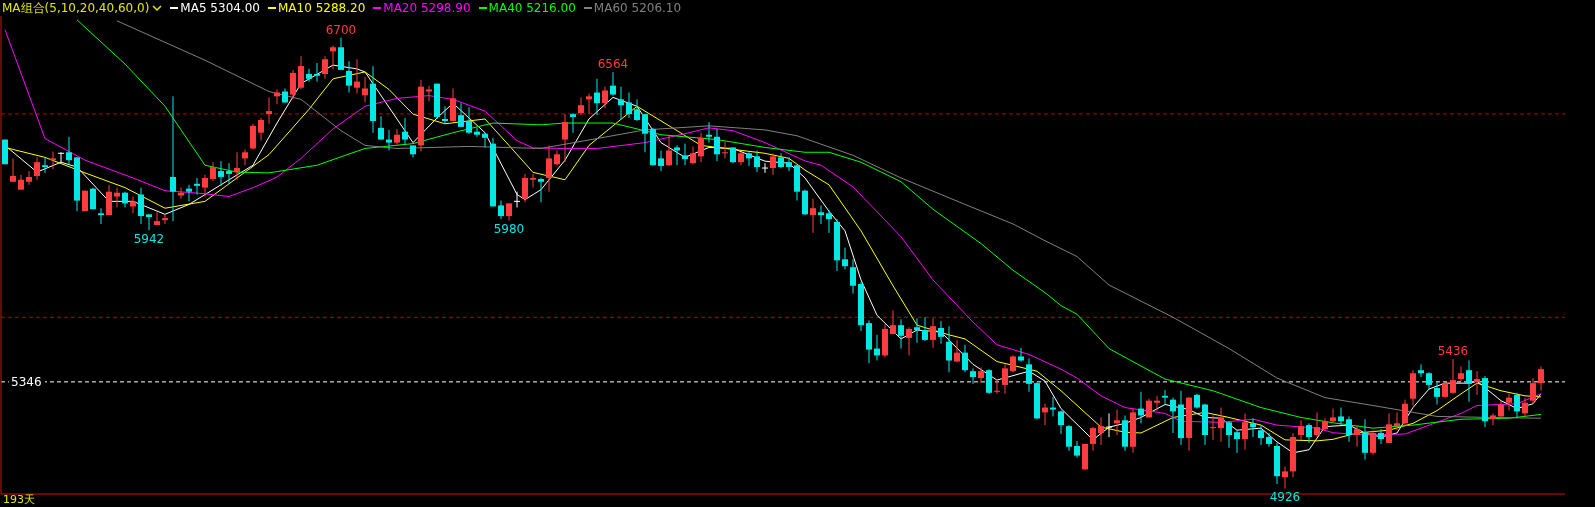  I want to click on legend-label: MA20 5298.90, so click(427, 8).